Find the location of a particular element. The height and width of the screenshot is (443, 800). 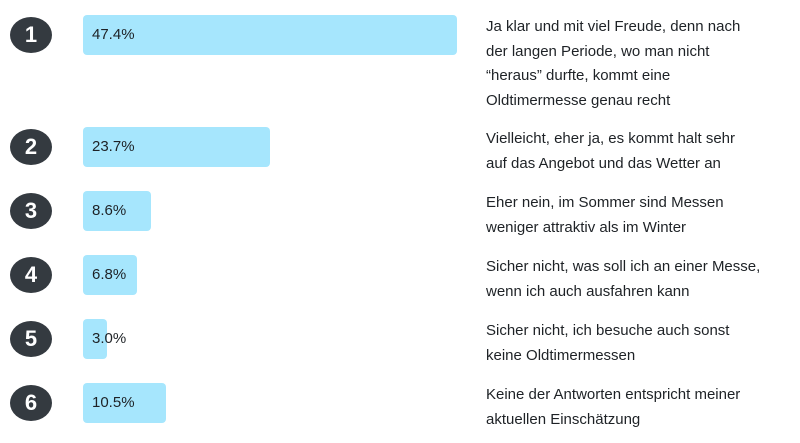

bar-value-label: 8.6% is located at coordinates (109, 210).